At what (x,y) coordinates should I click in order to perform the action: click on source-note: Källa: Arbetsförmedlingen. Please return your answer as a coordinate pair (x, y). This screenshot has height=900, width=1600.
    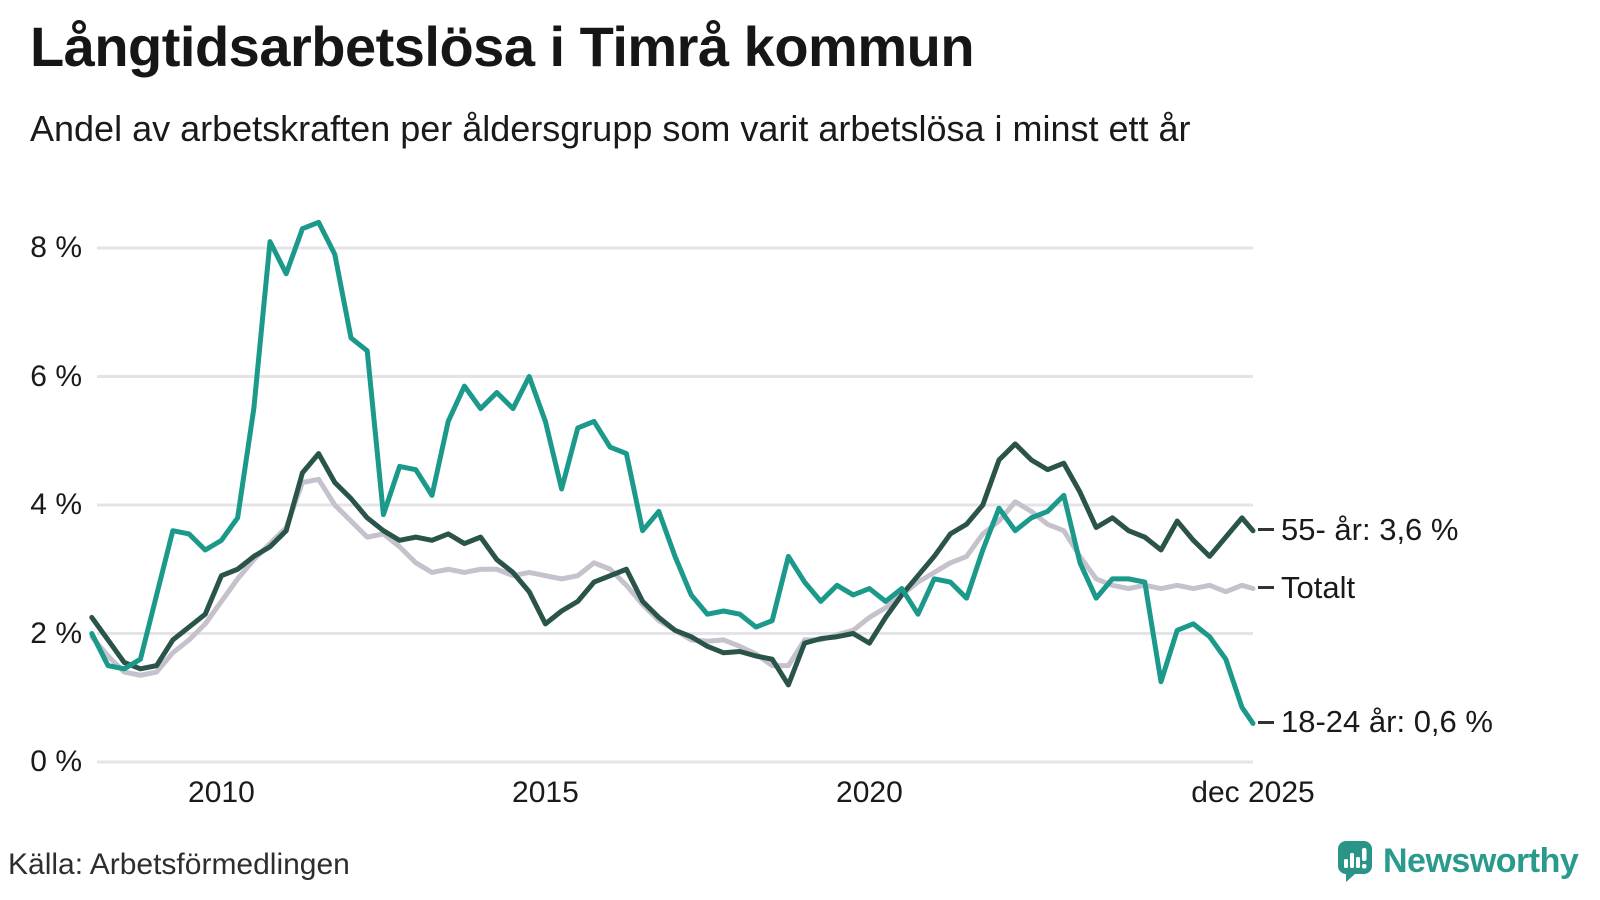
    Looking at the image, I should click on (179, 864).